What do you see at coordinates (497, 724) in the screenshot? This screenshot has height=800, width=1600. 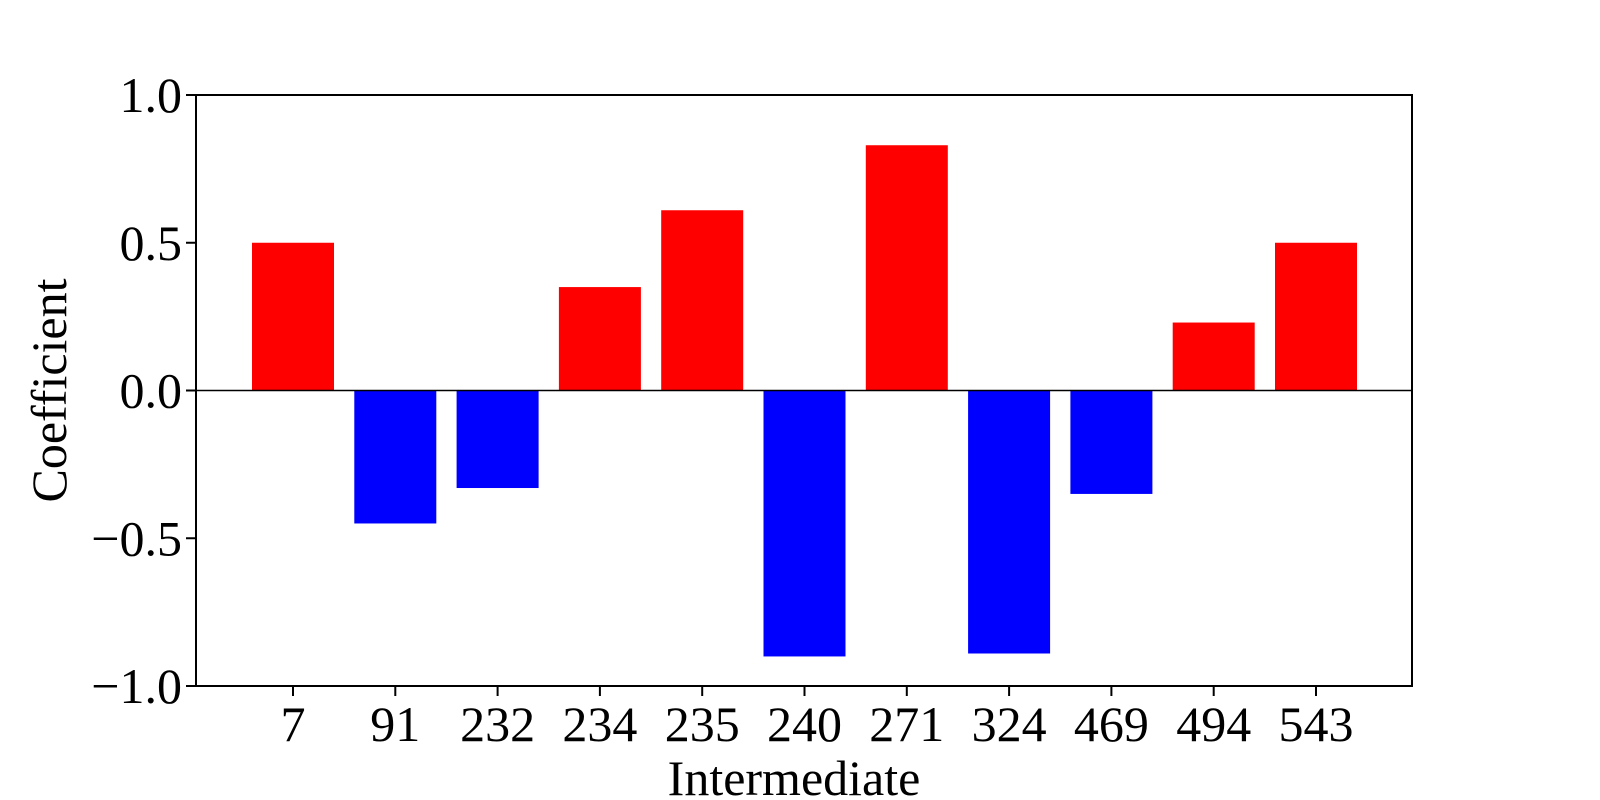 I see `x-tick-label: 232` at bounding box center [497, 724].